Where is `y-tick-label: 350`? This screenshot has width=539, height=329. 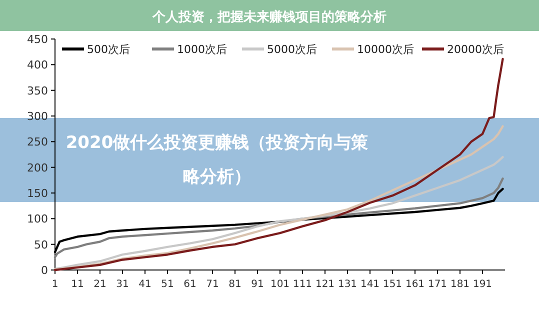 y-tick-label: 350 is located at coordinates (37, 91).